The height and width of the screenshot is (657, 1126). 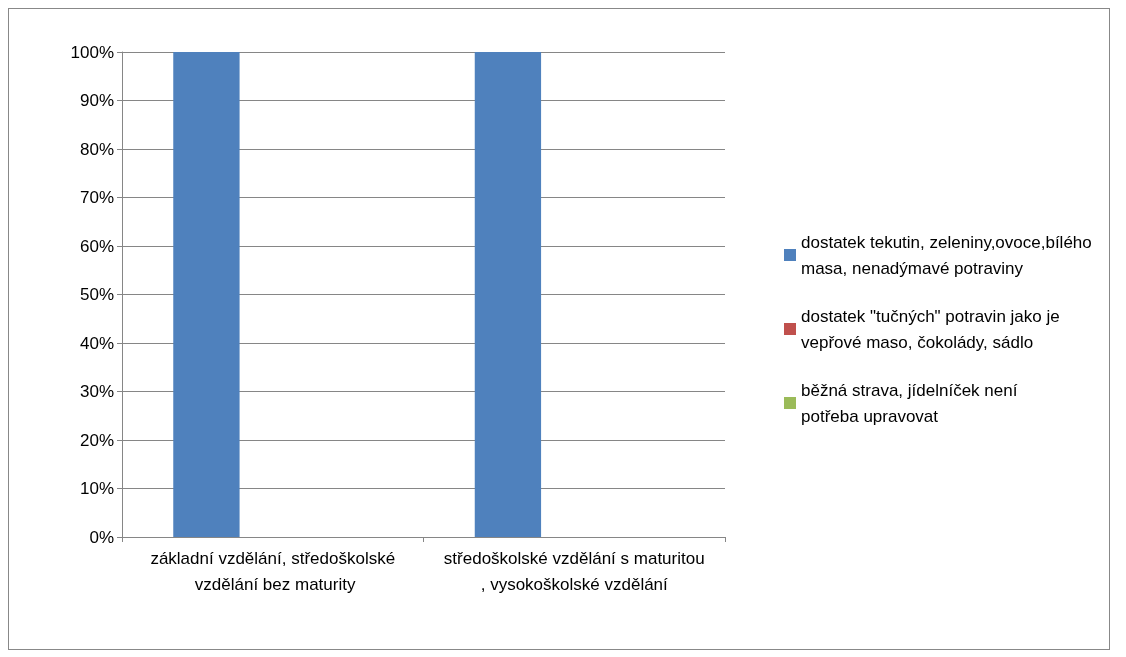 I want to click on y-tick-label: 0%, so click(x=101, y=537).